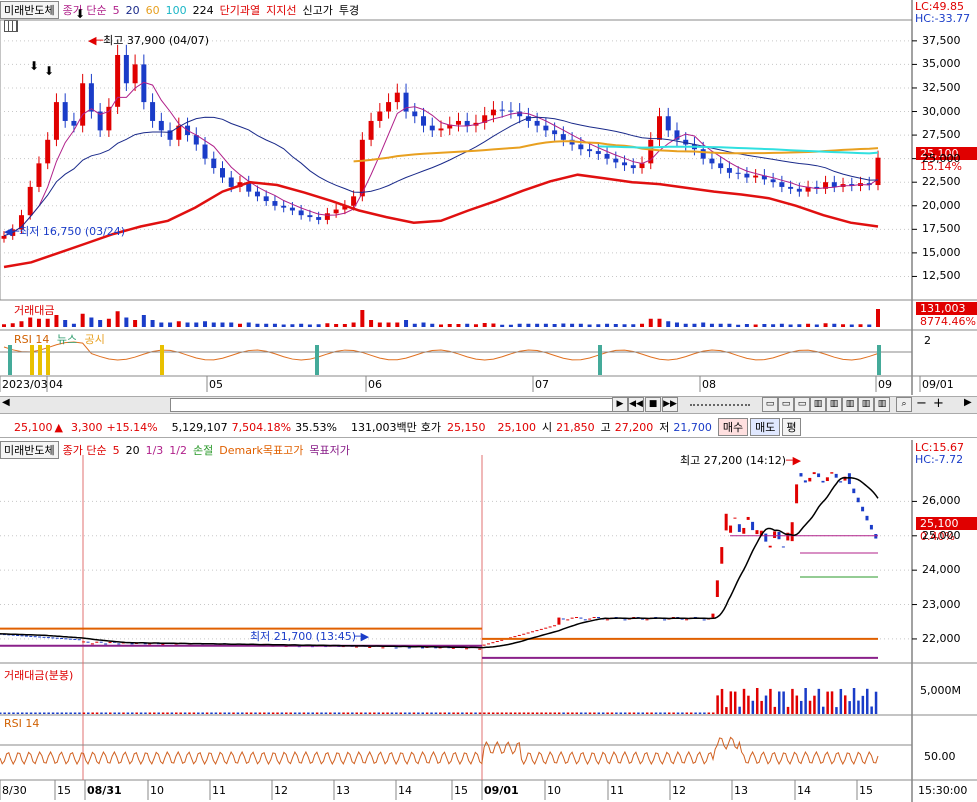  Describe the element at coordinates (938, 403) in the screenshot. I see `zoom-in-icon: +` at that location.